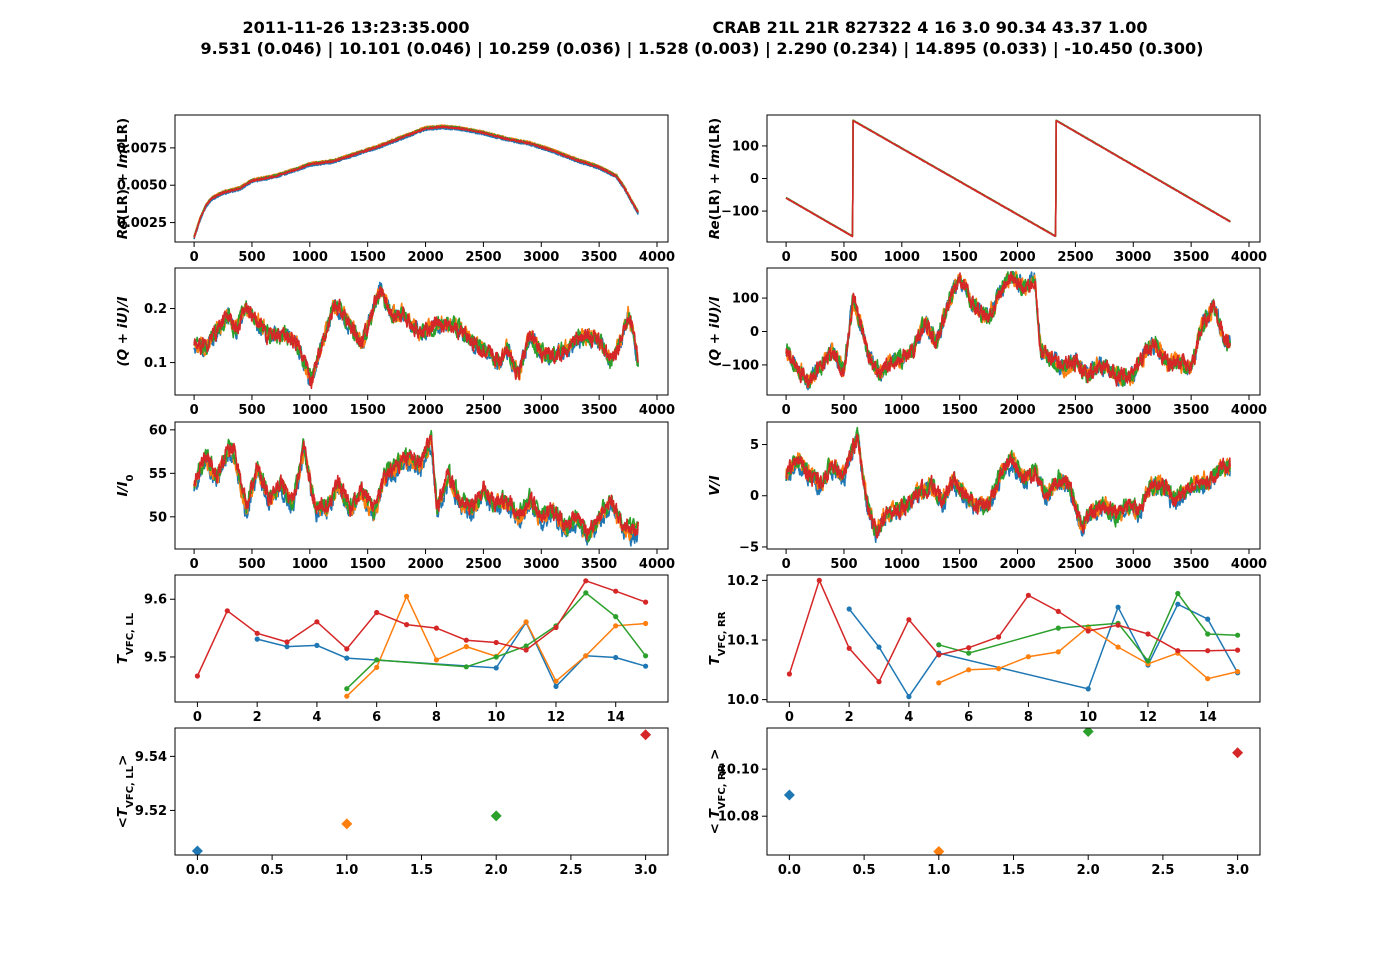 Image resolution: width=1400 pixels, height=962 pixels. Describe the element at coordinates (310, 564) in the screenshot. I see `x-tick-label: 1000` at that location.